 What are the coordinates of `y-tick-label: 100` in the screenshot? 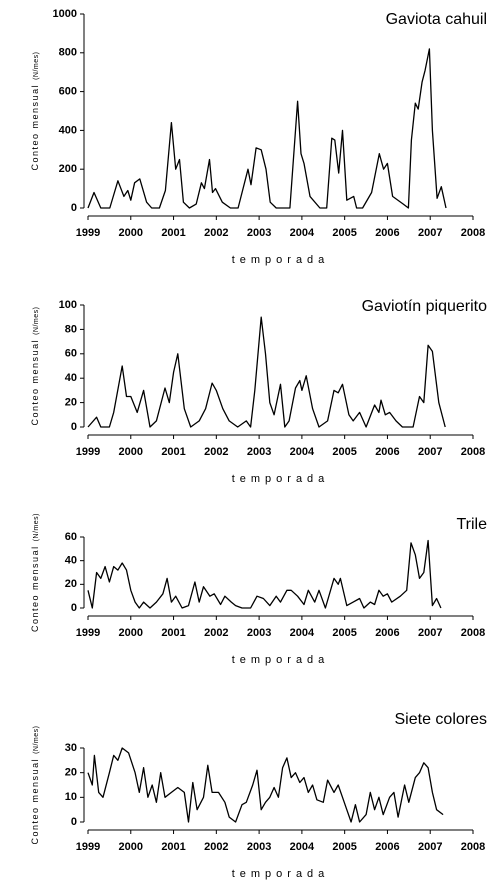 It's located at (68, 305).